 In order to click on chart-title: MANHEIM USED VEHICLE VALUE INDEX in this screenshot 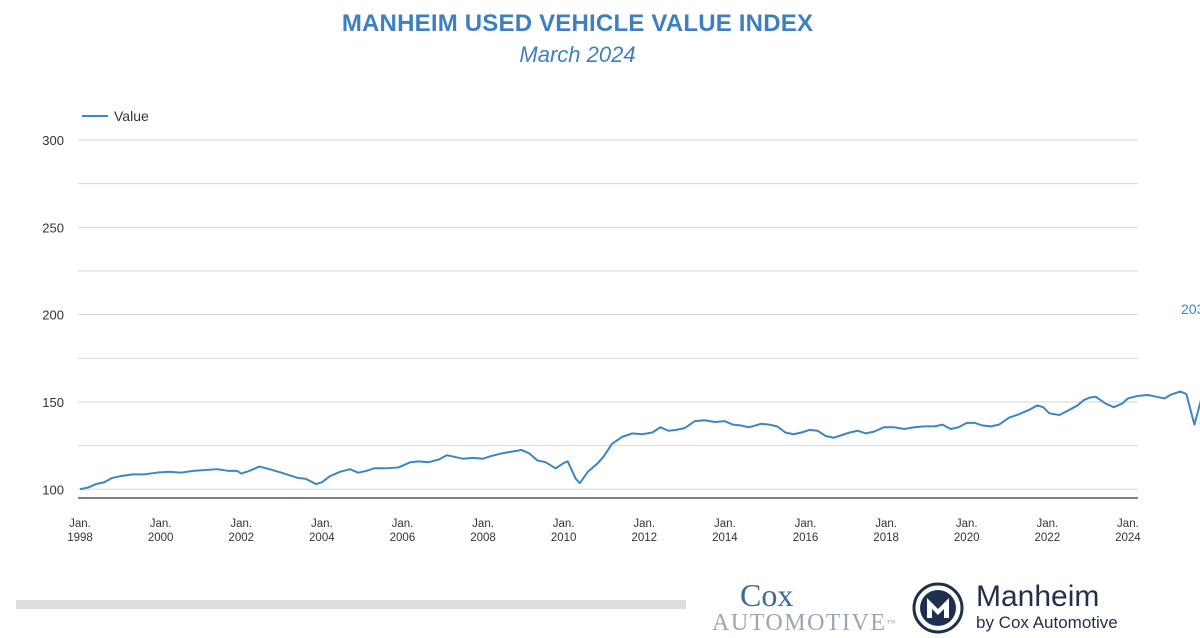, I will do `click(577, 23)`.